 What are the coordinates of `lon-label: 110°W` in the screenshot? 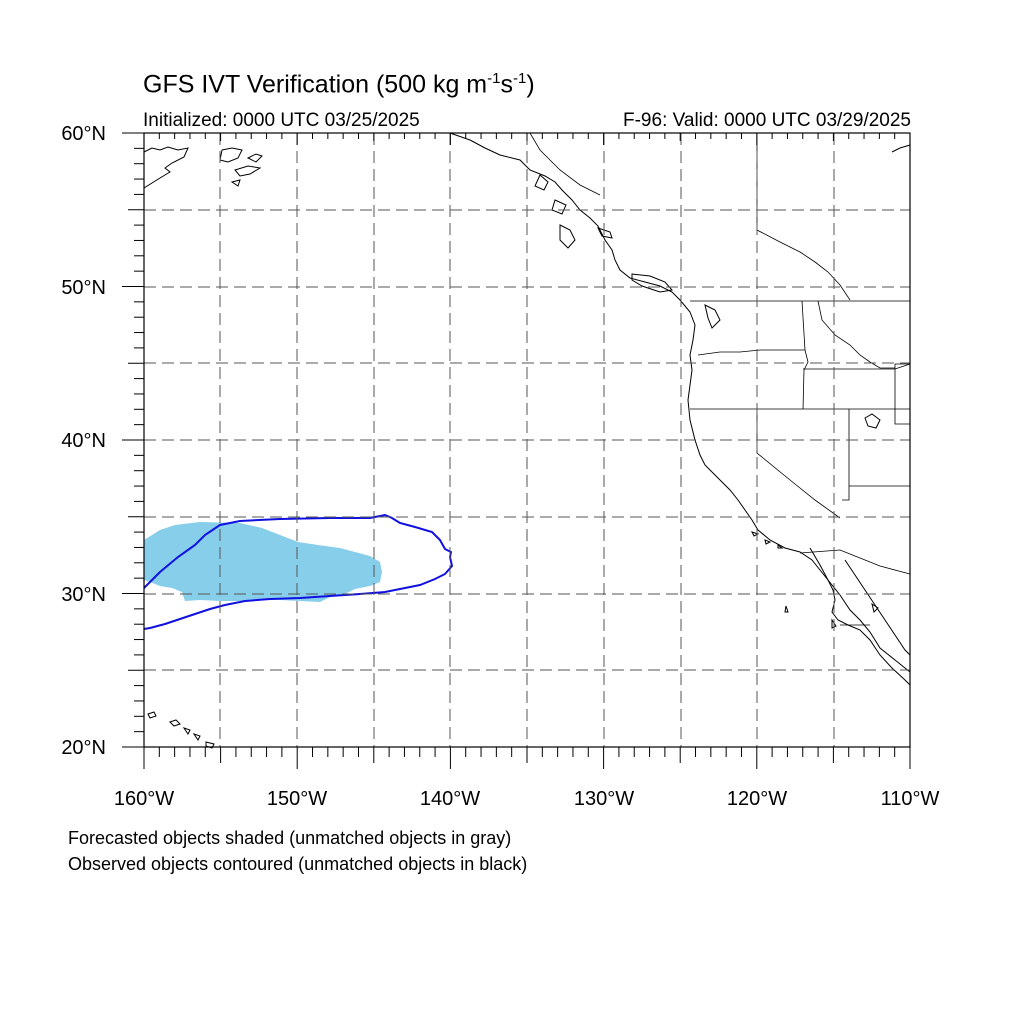 It's located at (910, 799).